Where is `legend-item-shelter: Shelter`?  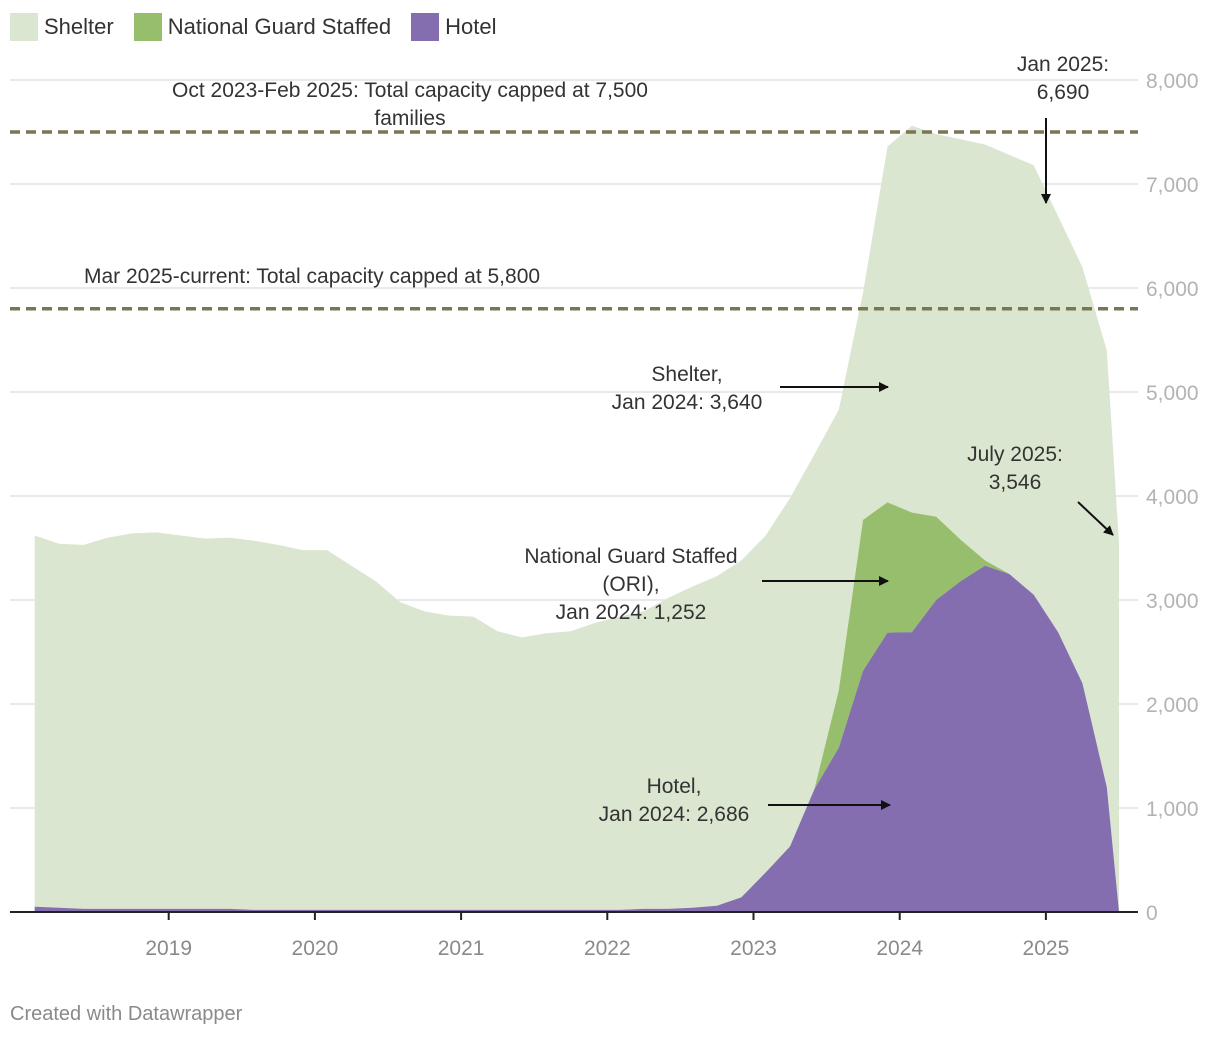
legend-item-shelter: Shelter is located at coordinates (62, 27).